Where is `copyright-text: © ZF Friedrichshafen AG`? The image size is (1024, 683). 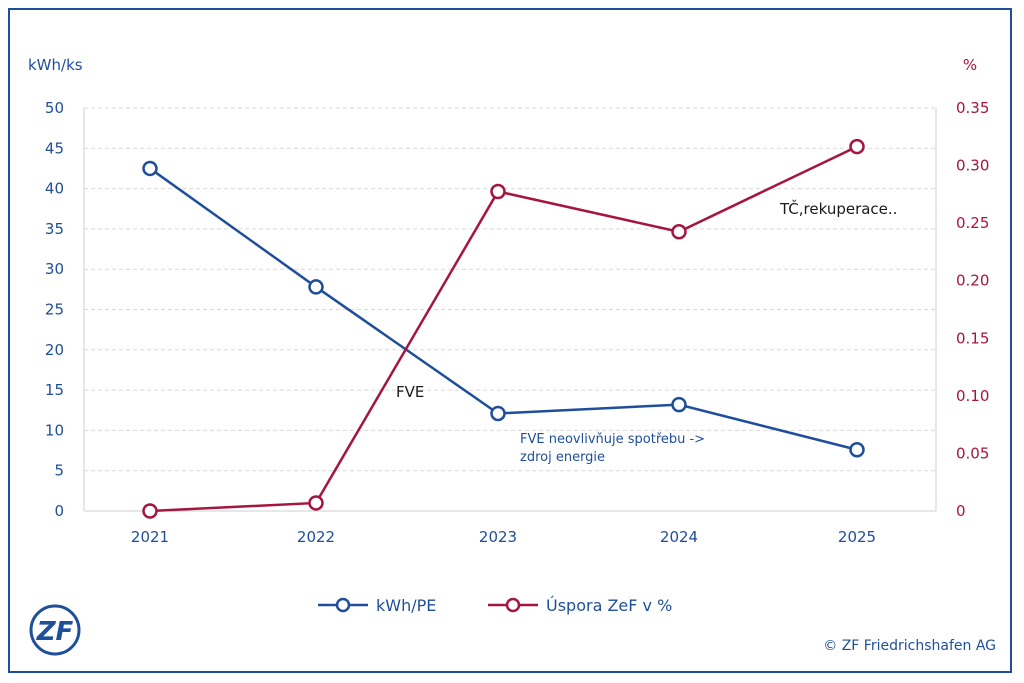 copyright-text: © ZF Friedrichshafen AG is located at coordinates (909, 646).